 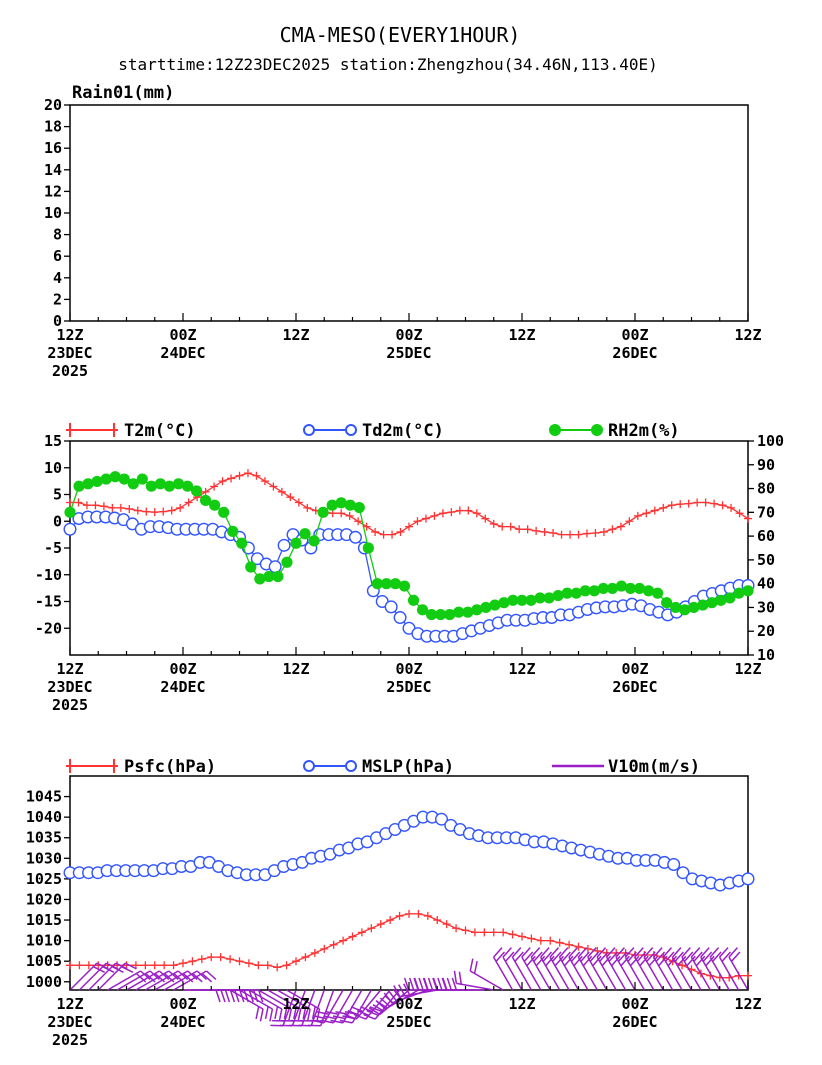 What do you see at coordinates (53, 213) in the screenshot?
I see `y-tick-label: 10` at bounding box center [53, 213].